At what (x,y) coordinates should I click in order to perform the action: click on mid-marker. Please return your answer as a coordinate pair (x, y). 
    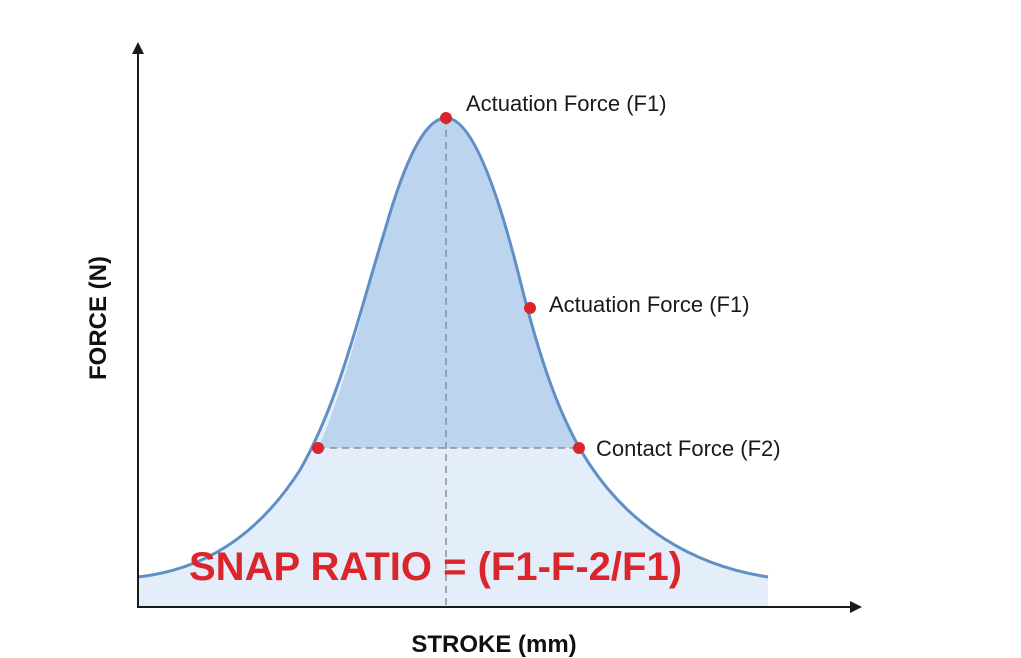
    Looking at the image, I should click on (530, 308).